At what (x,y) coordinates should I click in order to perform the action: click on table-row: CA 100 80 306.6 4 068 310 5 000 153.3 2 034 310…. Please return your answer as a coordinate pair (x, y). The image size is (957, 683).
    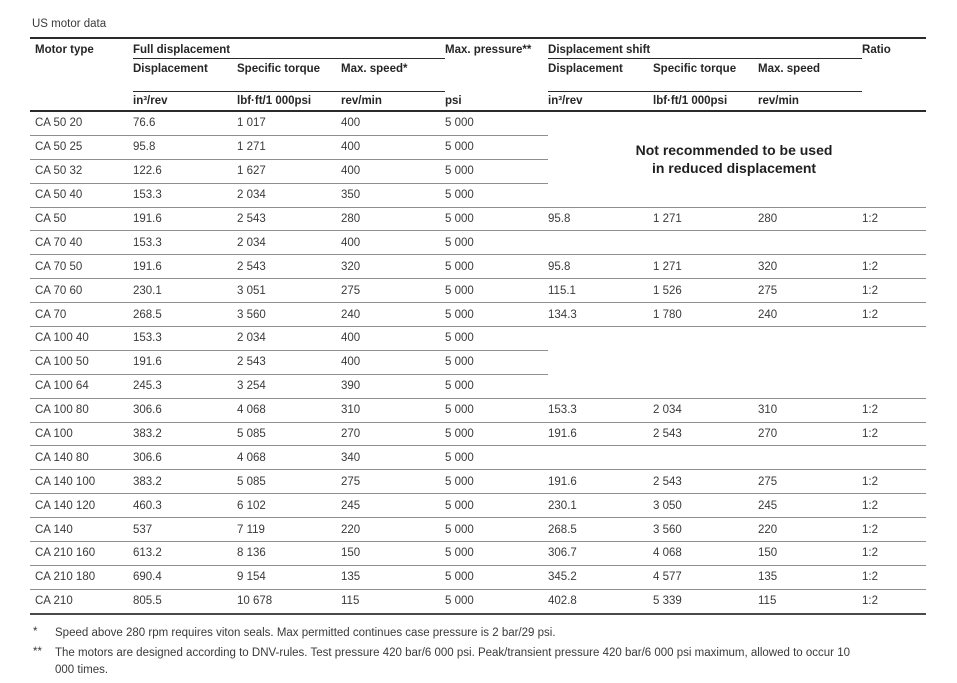
    Looking at the image, I should click on (478, 410).